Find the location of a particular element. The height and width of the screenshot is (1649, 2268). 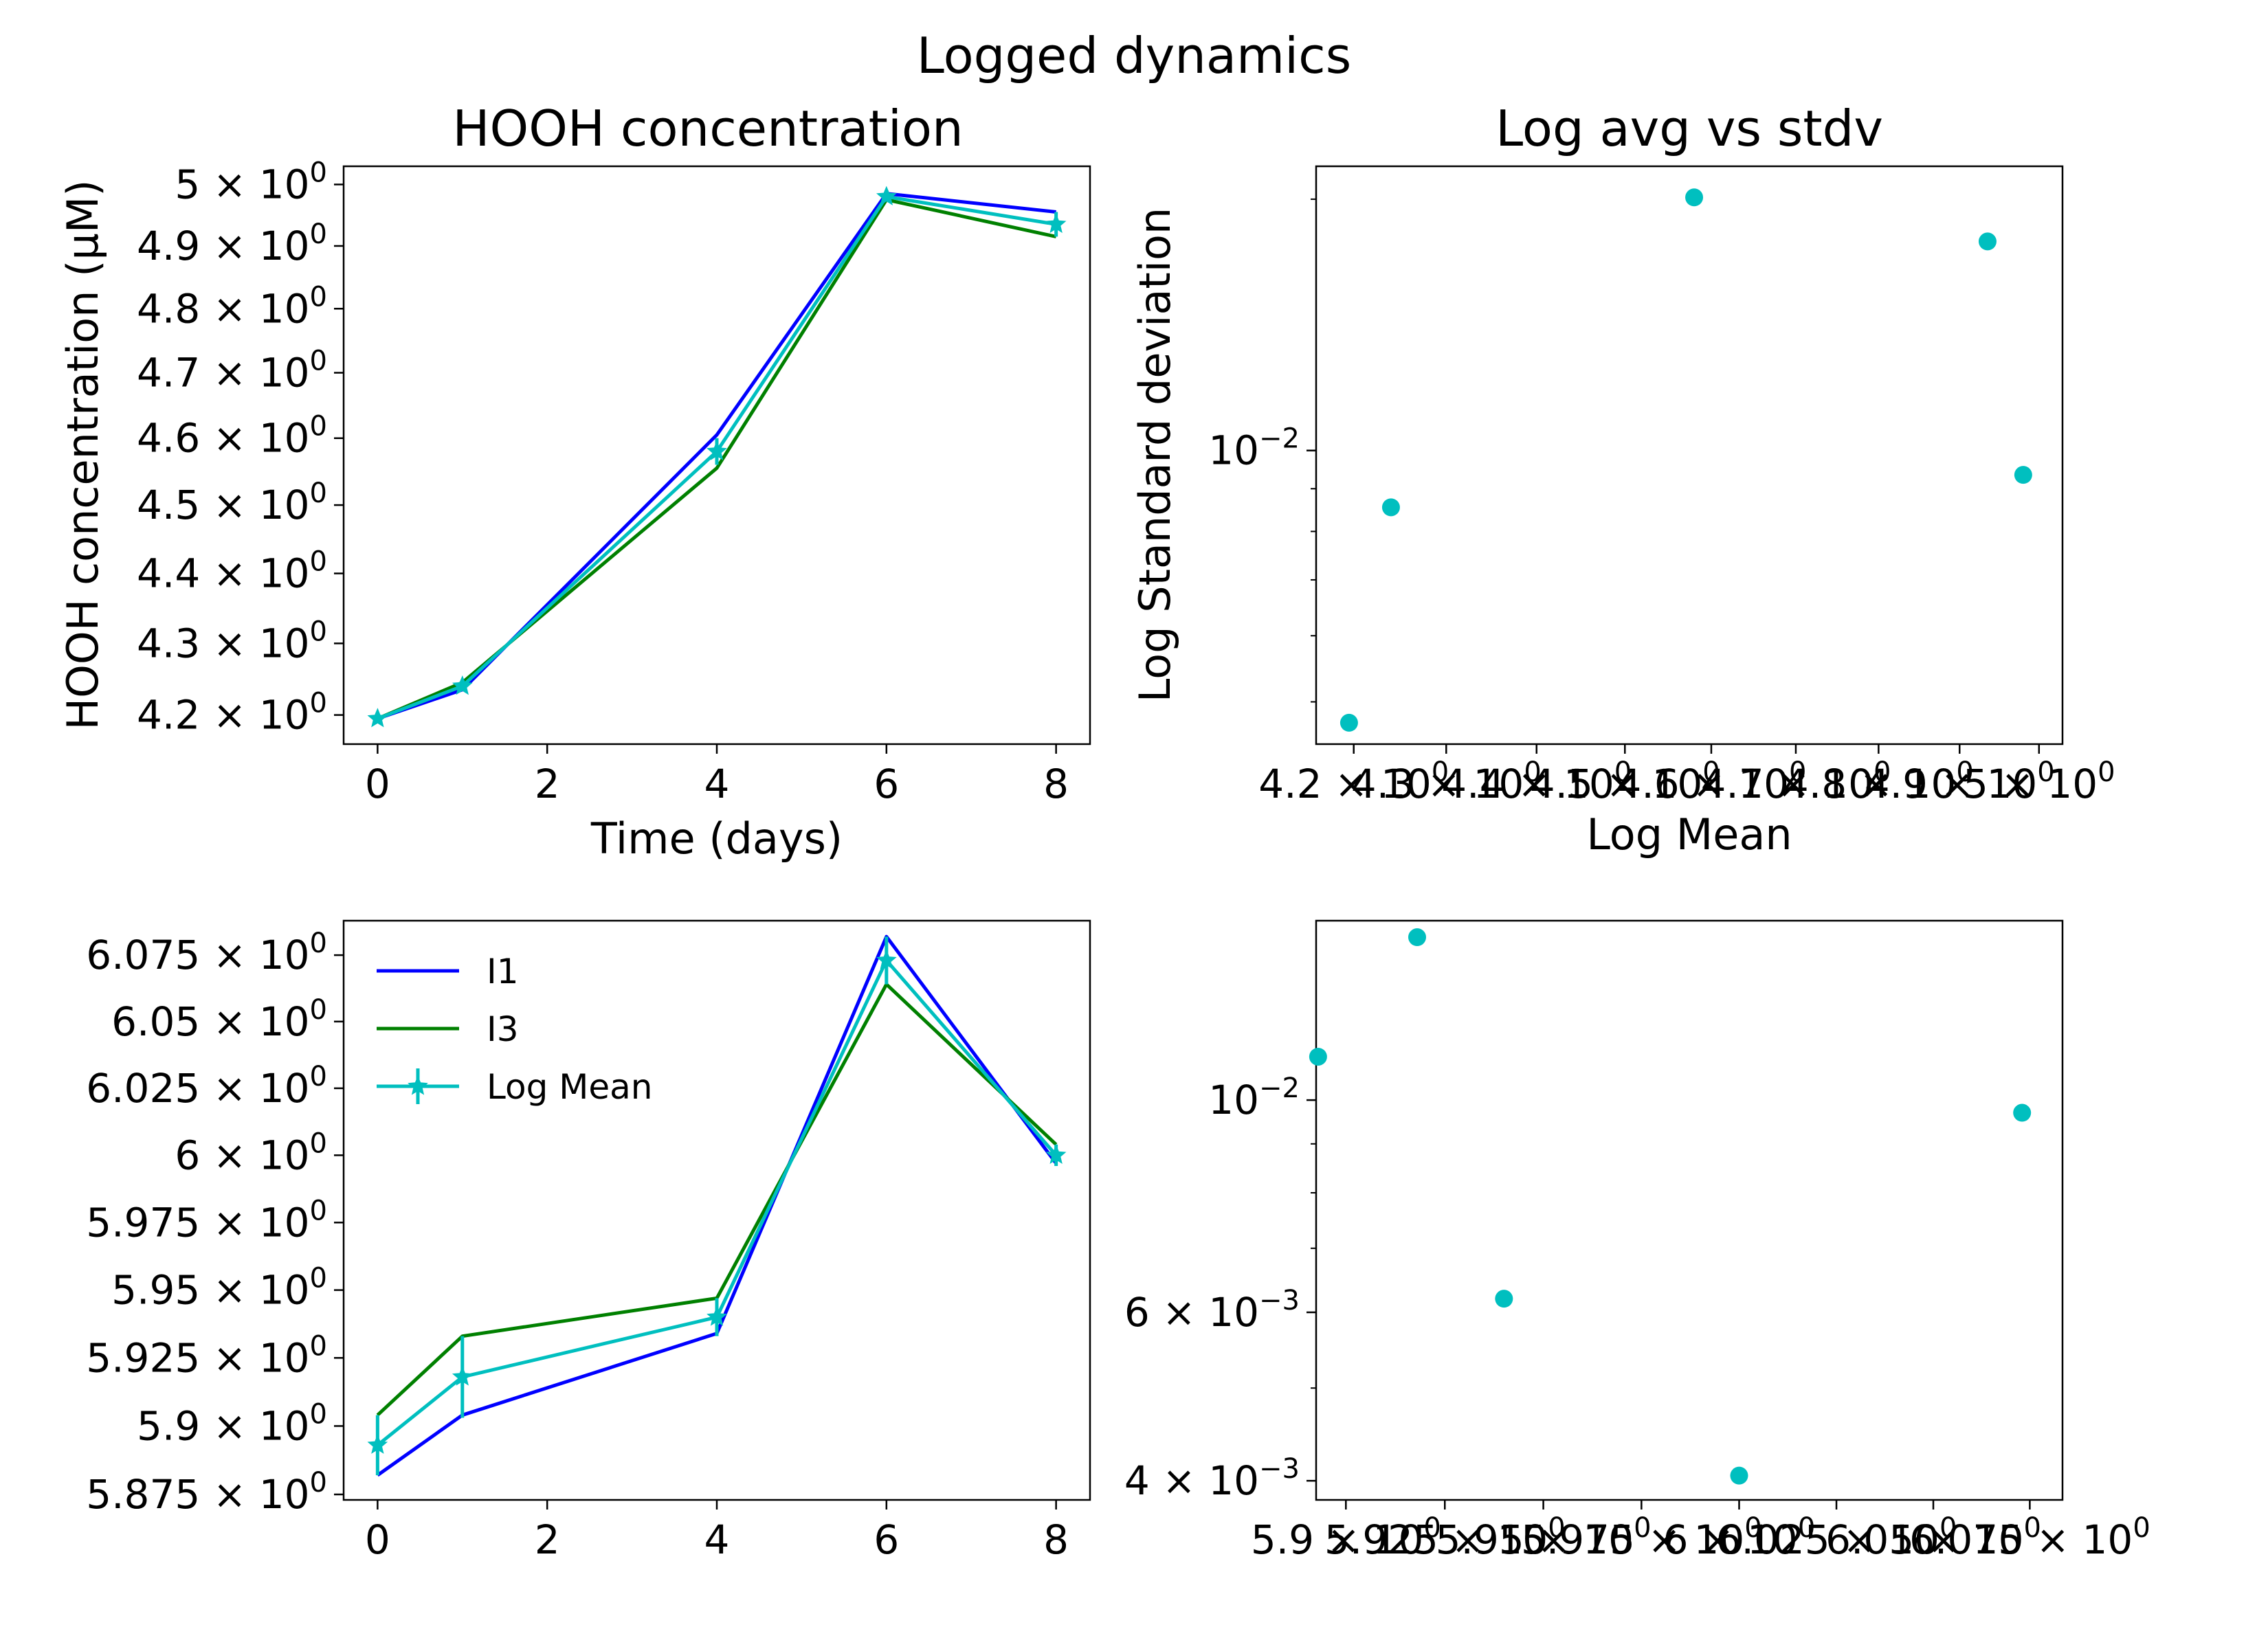

figure-suptitle: Logged dynamics is located at coordinates (1134, 56).